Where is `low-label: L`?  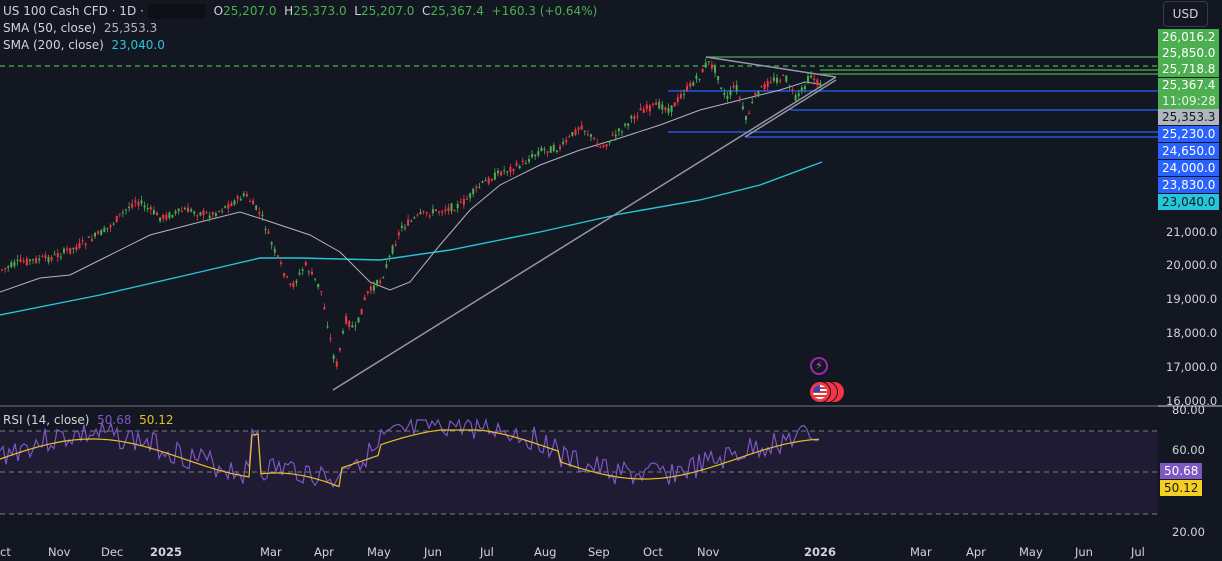
low-label: L is located at coordinates (357, 11).